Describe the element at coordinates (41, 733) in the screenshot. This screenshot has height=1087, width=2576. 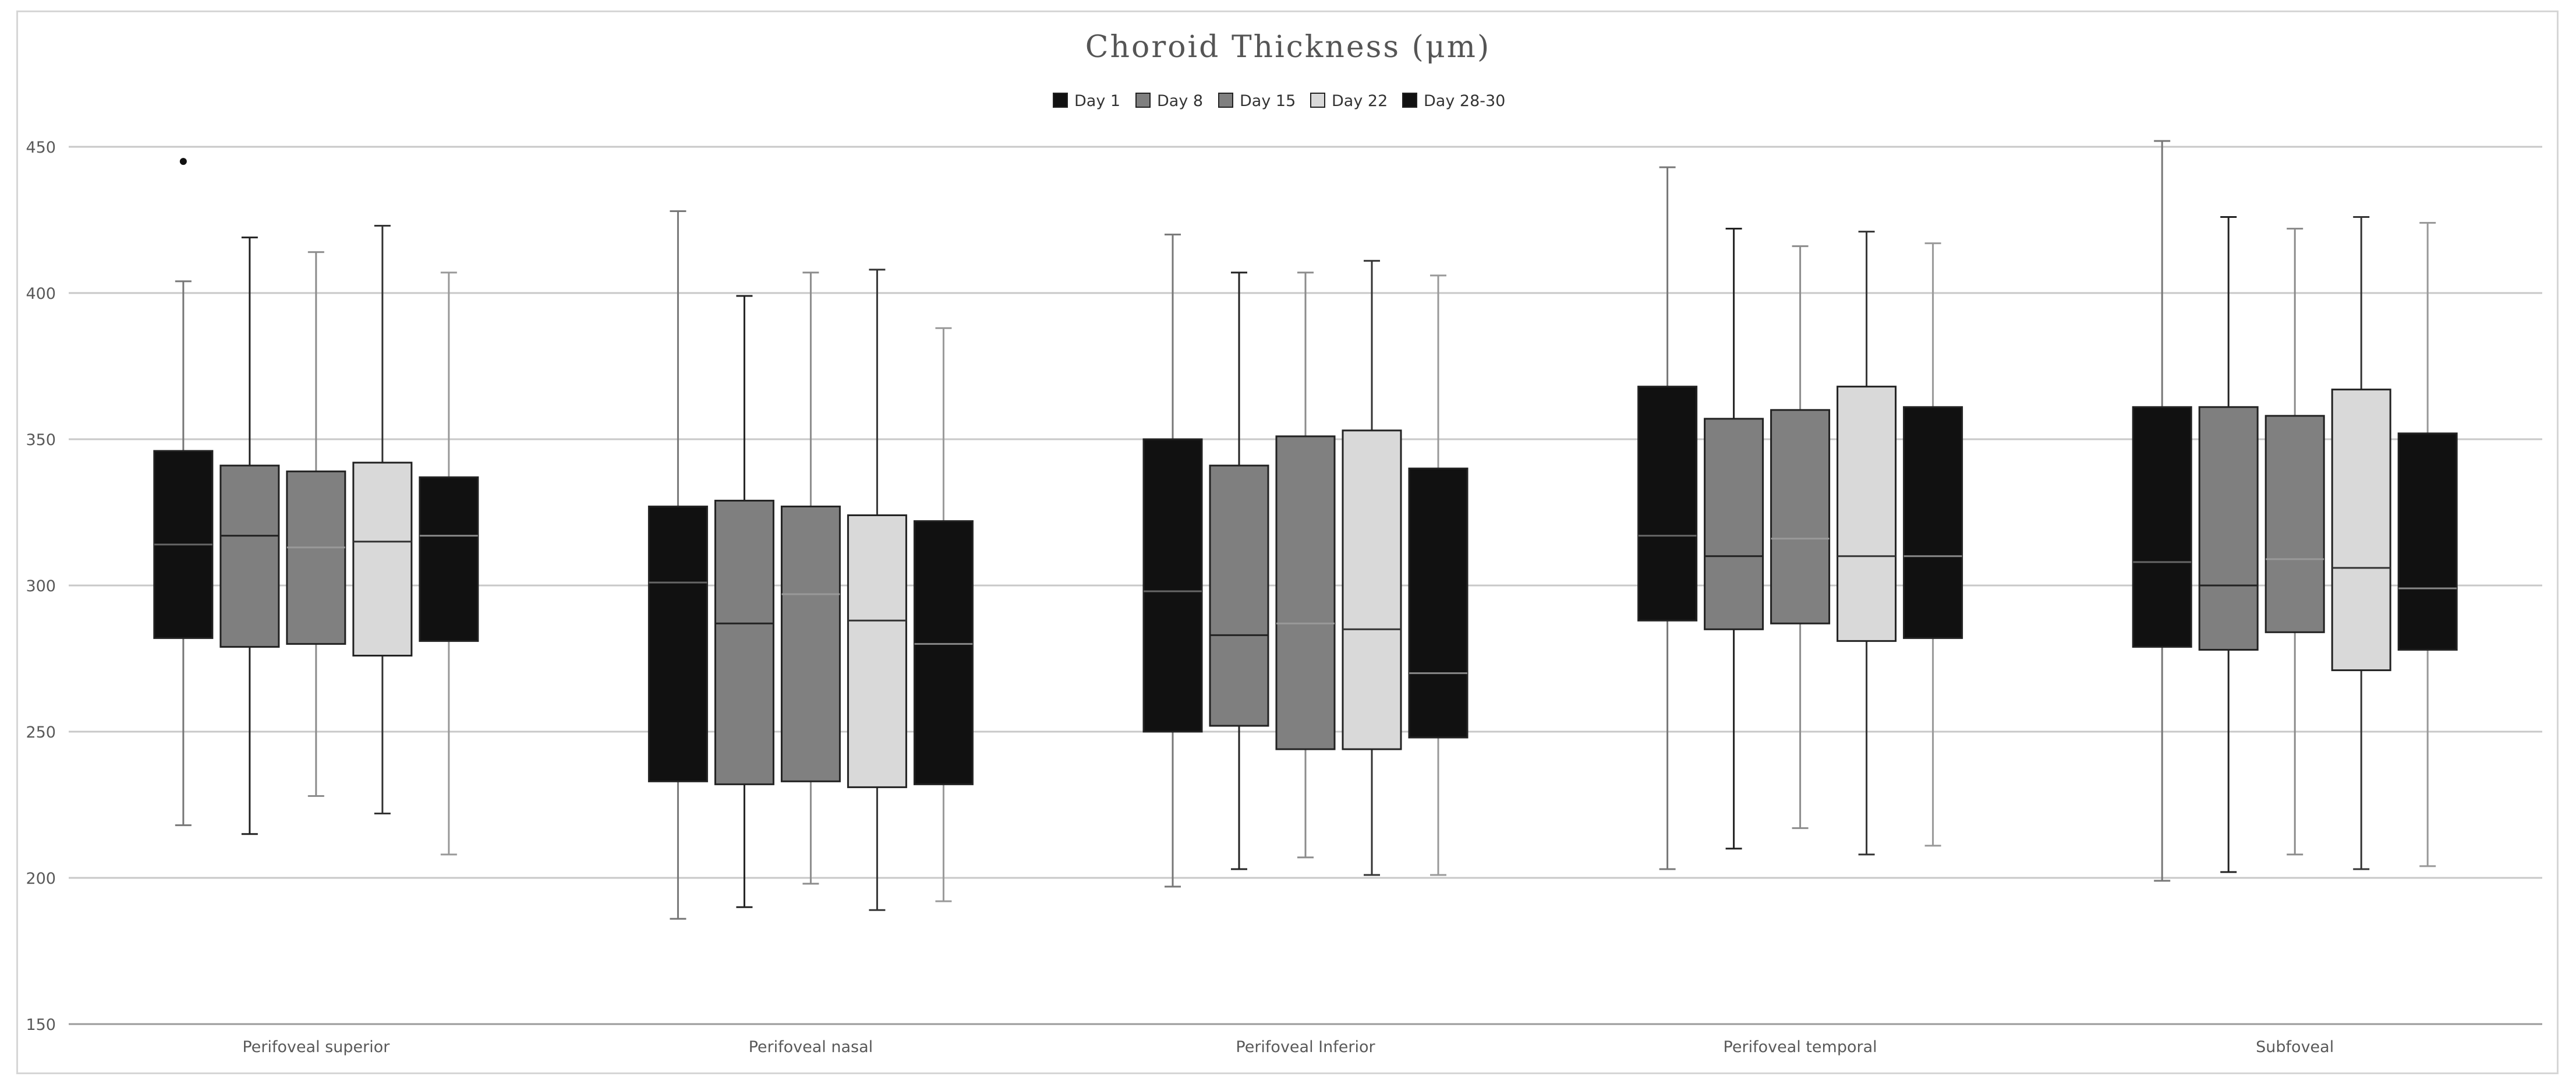
I see `y-tick-label-250: 250` at that location.